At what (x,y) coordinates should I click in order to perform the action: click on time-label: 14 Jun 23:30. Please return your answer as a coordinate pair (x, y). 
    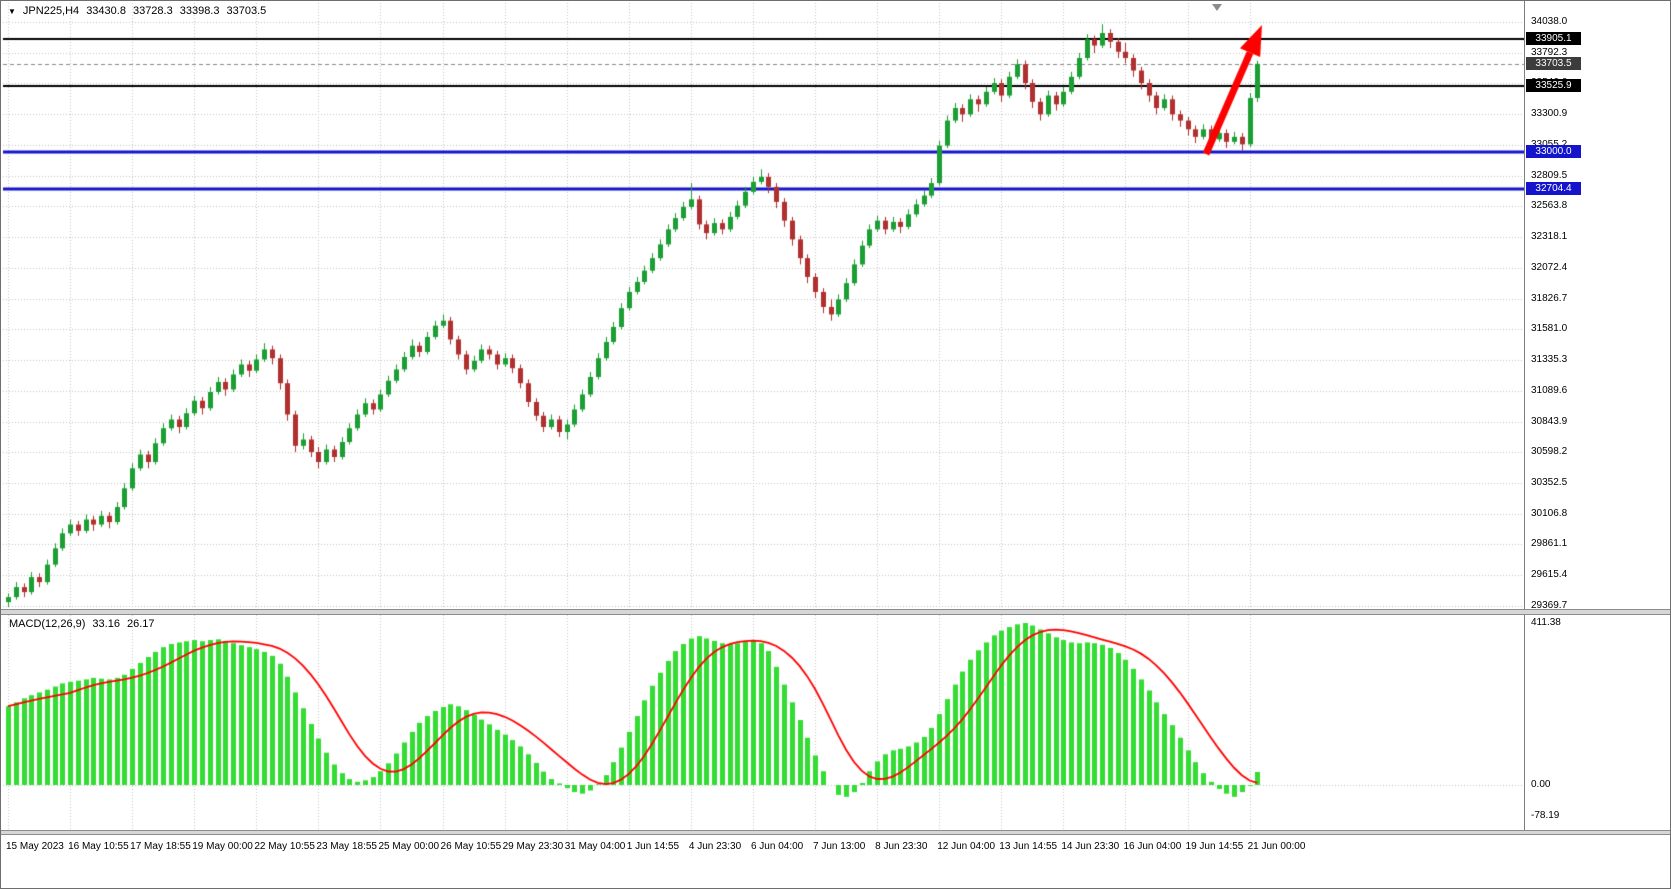
    Looking at the image, I should click on (1090, 846).